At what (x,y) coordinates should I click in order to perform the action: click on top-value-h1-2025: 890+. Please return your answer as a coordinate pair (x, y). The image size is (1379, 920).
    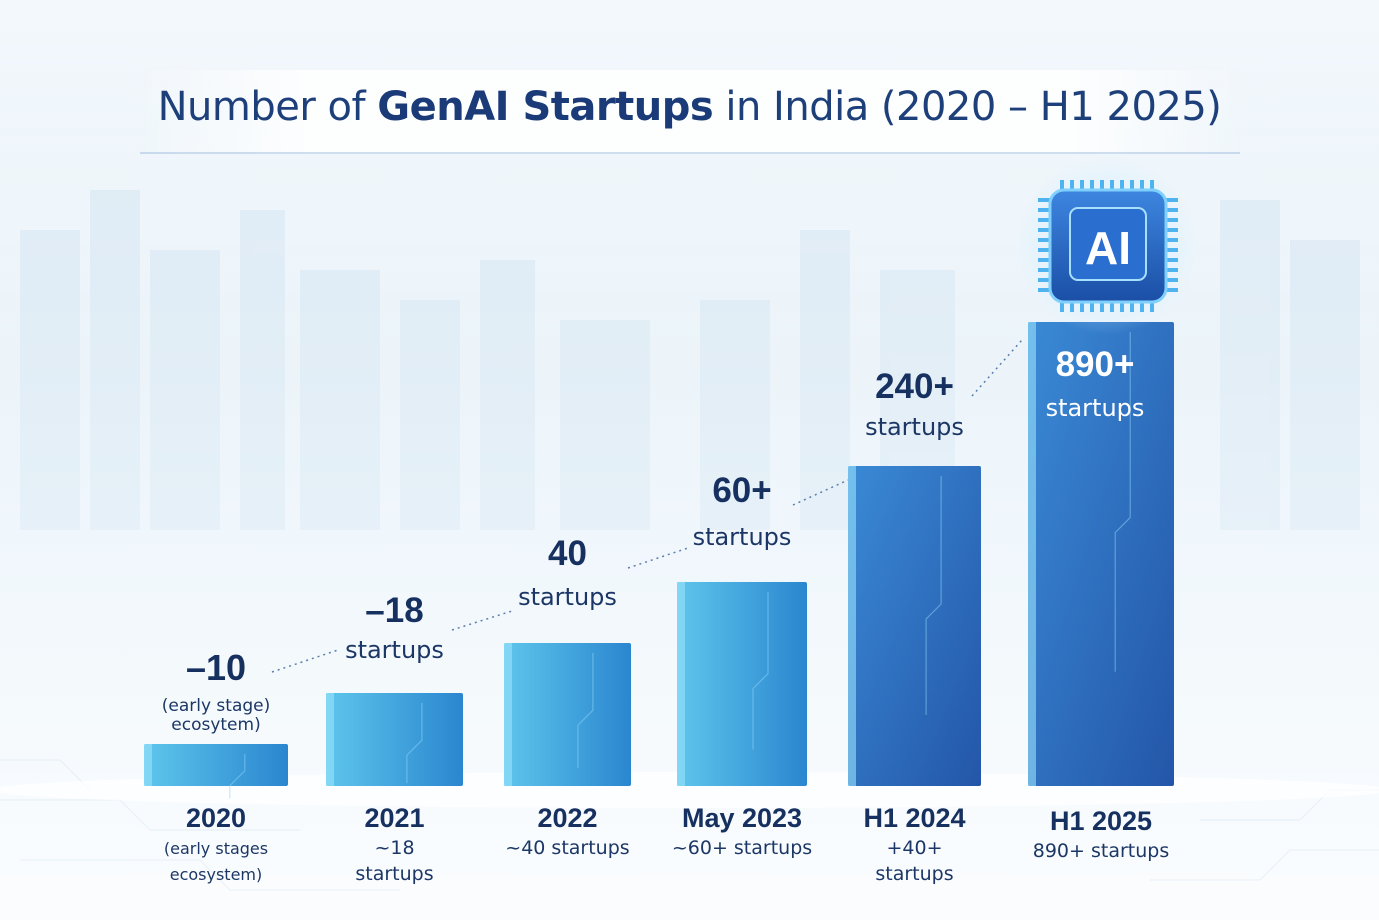
    Looking at the image, I should click on (1095, 364).